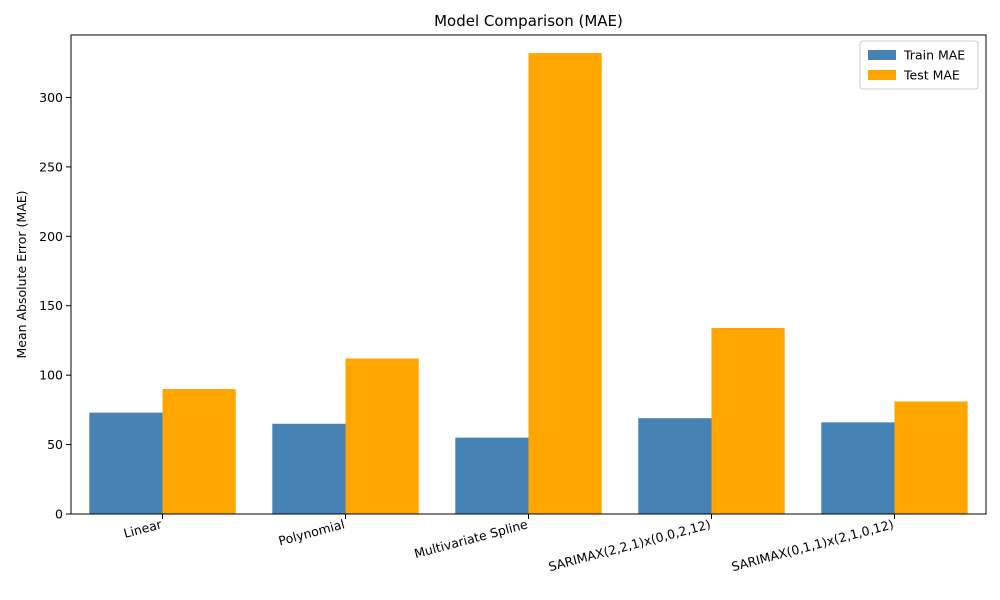 Image resolution: width=1000 pixels, height=600 pixels. Describe the element at coordinates (21, 274) in the screenshot. I see `y-axis-title: Mean Absolute Error (MAE)` at that location.